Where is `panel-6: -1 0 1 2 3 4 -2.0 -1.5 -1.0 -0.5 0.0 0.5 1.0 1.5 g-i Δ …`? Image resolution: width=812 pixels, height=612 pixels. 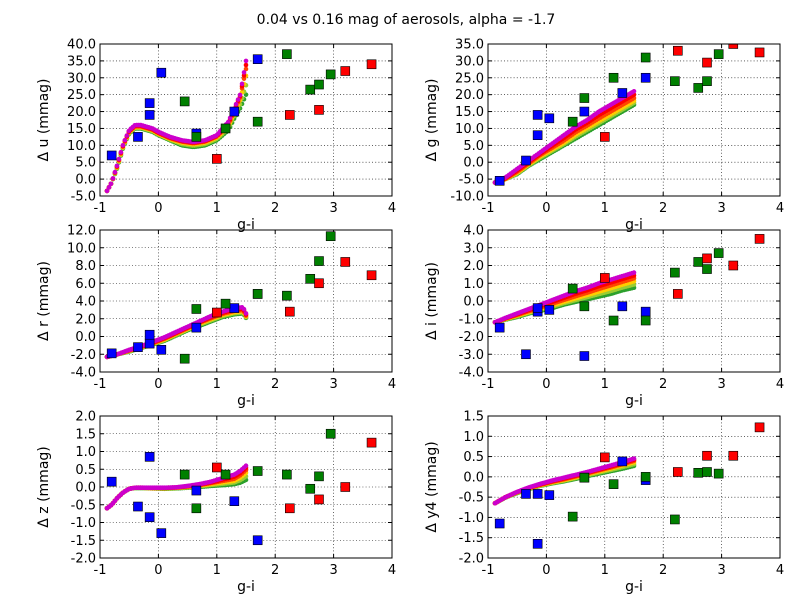 panel-6: -1 0 1 2 3 4 -2.0 -1.5 -1.0 -0.5 0.0 0.5 1.0 1.5 g-i Δ … is located at coordinates (604, 503).